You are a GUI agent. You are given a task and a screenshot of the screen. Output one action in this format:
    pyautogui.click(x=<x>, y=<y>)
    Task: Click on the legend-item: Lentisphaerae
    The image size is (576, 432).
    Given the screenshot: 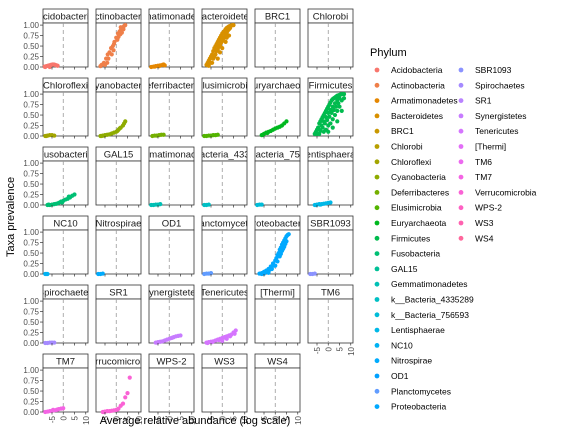 What is the action you would take?
    pyautogui.click(x=409, y=330)
    